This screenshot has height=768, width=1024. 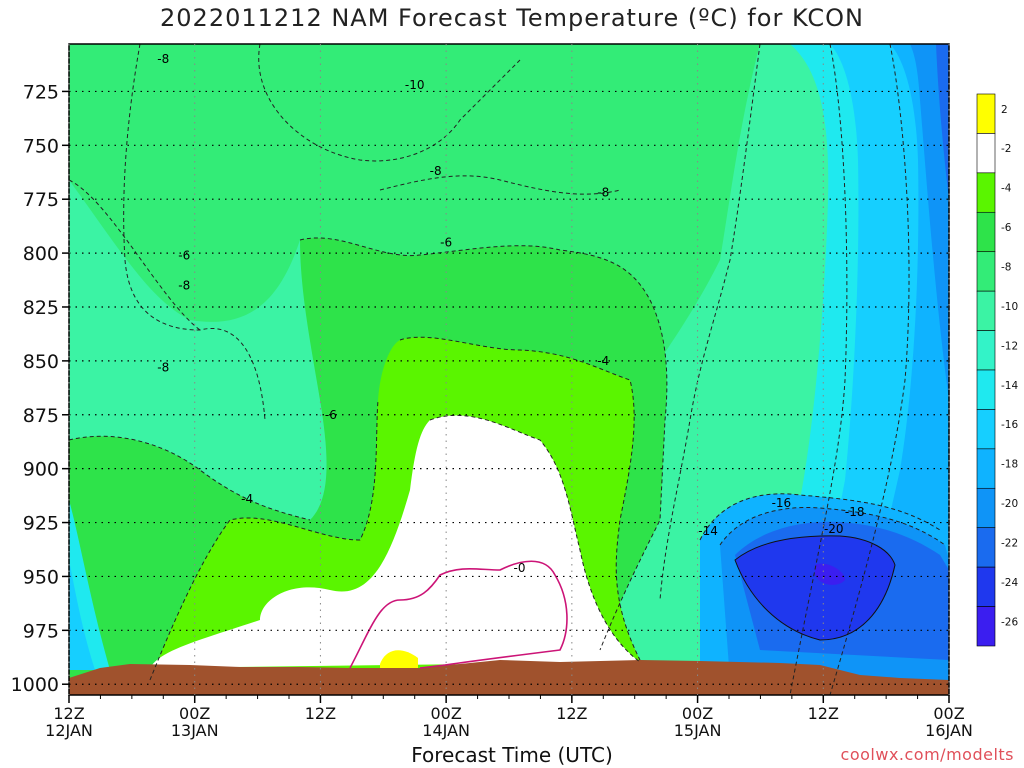 What do you see at coordinates (855, 512) in the screenshot?
I see `contour-label: -18` at bounding box center [855, 512].